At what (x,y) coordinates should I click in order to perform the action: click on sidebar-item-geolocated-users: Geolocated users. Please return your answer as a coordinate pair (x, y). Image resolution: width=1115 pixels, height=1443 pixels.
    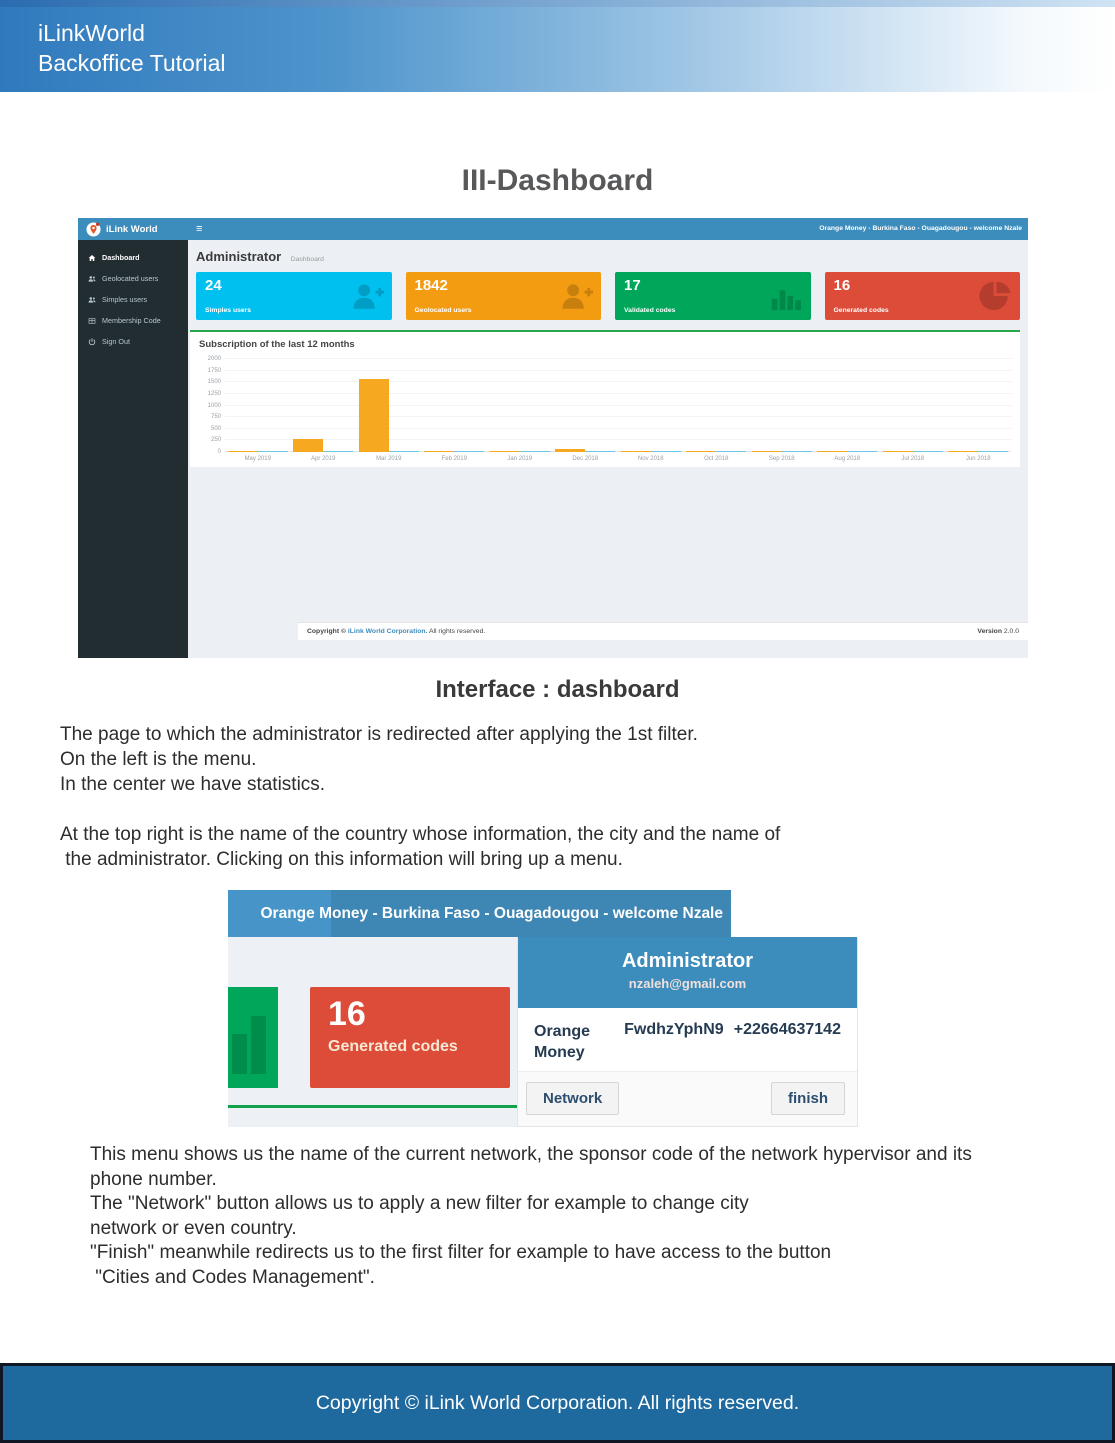
    Looking at the image, I should click on (133, 278).